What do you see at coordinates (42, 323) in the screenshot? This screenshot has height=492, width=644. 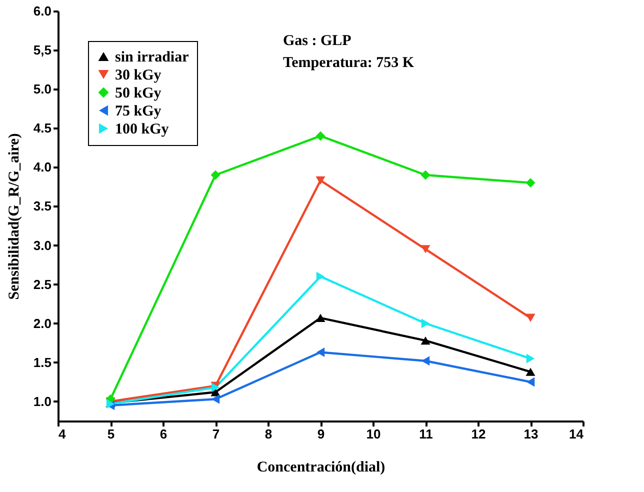 I see `y-tick-label: 2.0` at bounding box center [42, 323].